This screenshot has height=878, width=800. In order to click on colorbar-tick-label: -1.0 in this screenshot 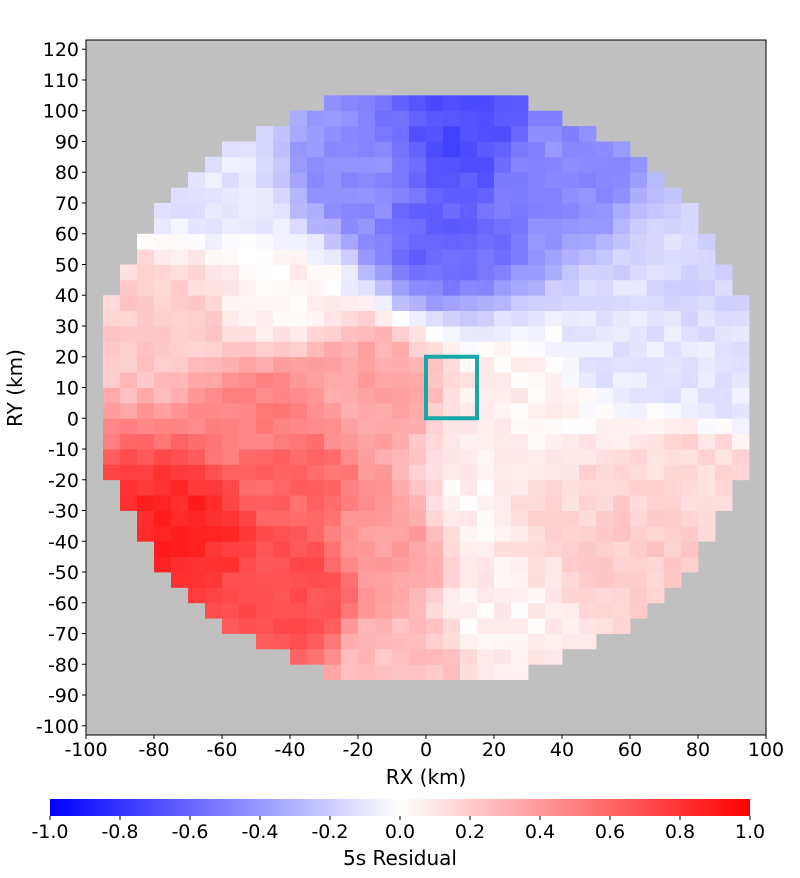, I will do `click(49, 832)`.